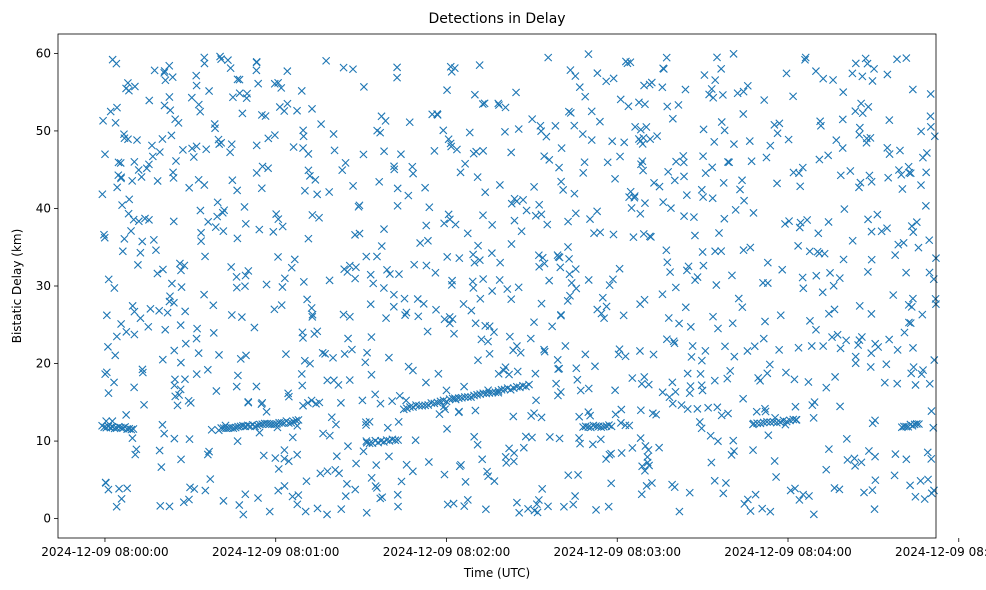 The height and width of the screenshot is (590, 986). Describe the element at coordinates (446, 552) in the screenshot. I see `x-tick-label: 2024-12-09 08:02:00` at that location.